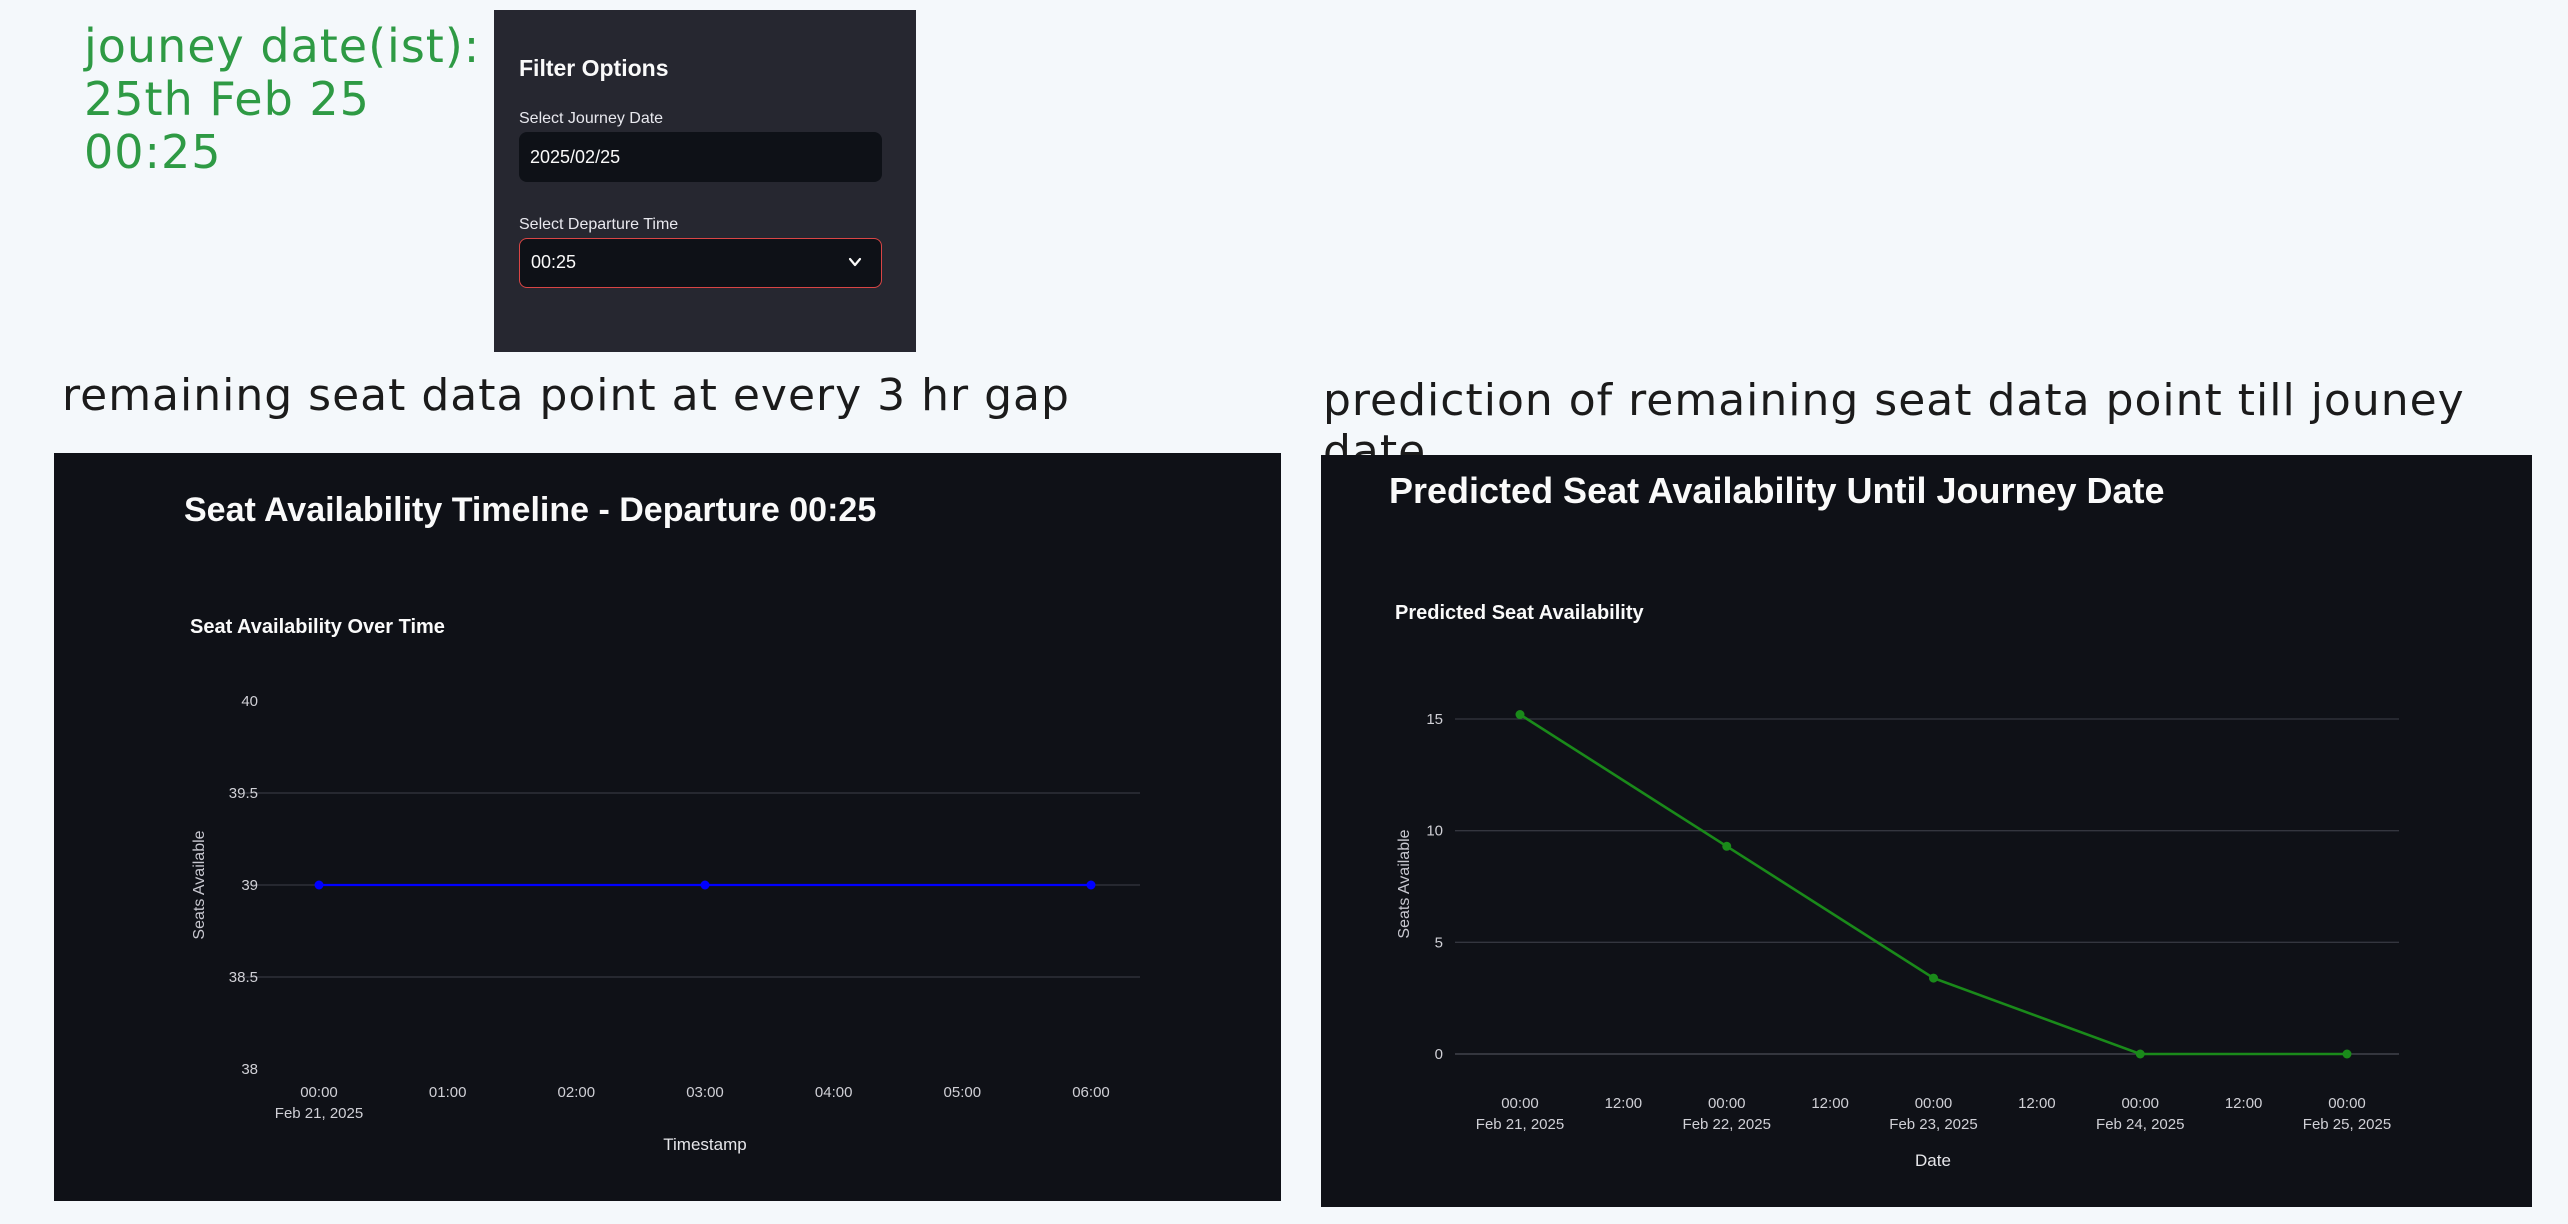 The height and width of the screenshot is (1224, 2568). What do you see at coordinates (594, 68) in the screenshot?
I see `filter-panel-title: Filter Options` at bounding box center [594, 68].